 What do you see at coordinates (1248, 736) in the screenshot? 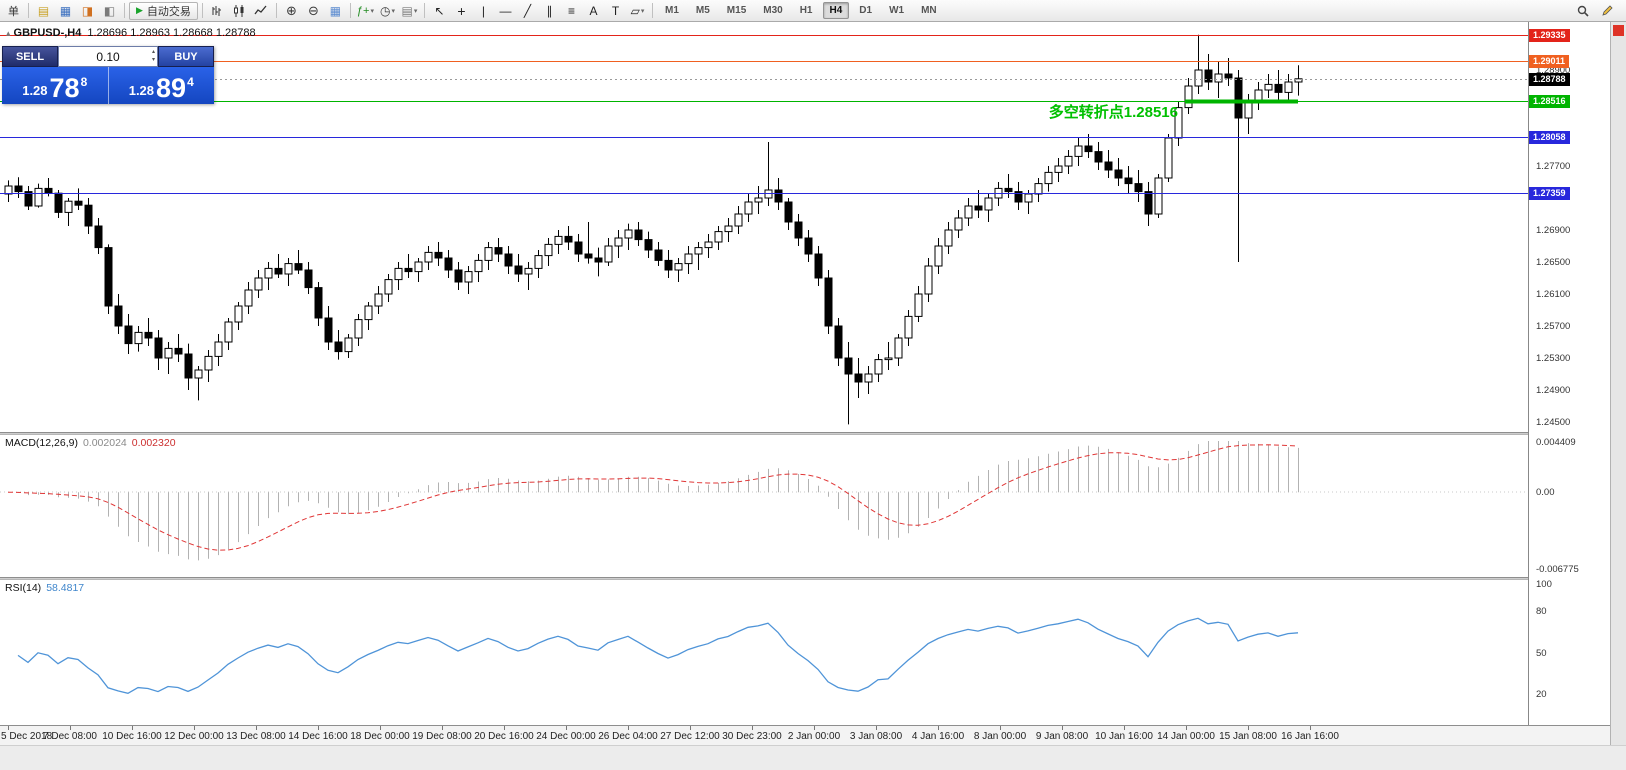
I see `time-axis-label: 15 Jan 08:00` at bounding box center [1248, 736].